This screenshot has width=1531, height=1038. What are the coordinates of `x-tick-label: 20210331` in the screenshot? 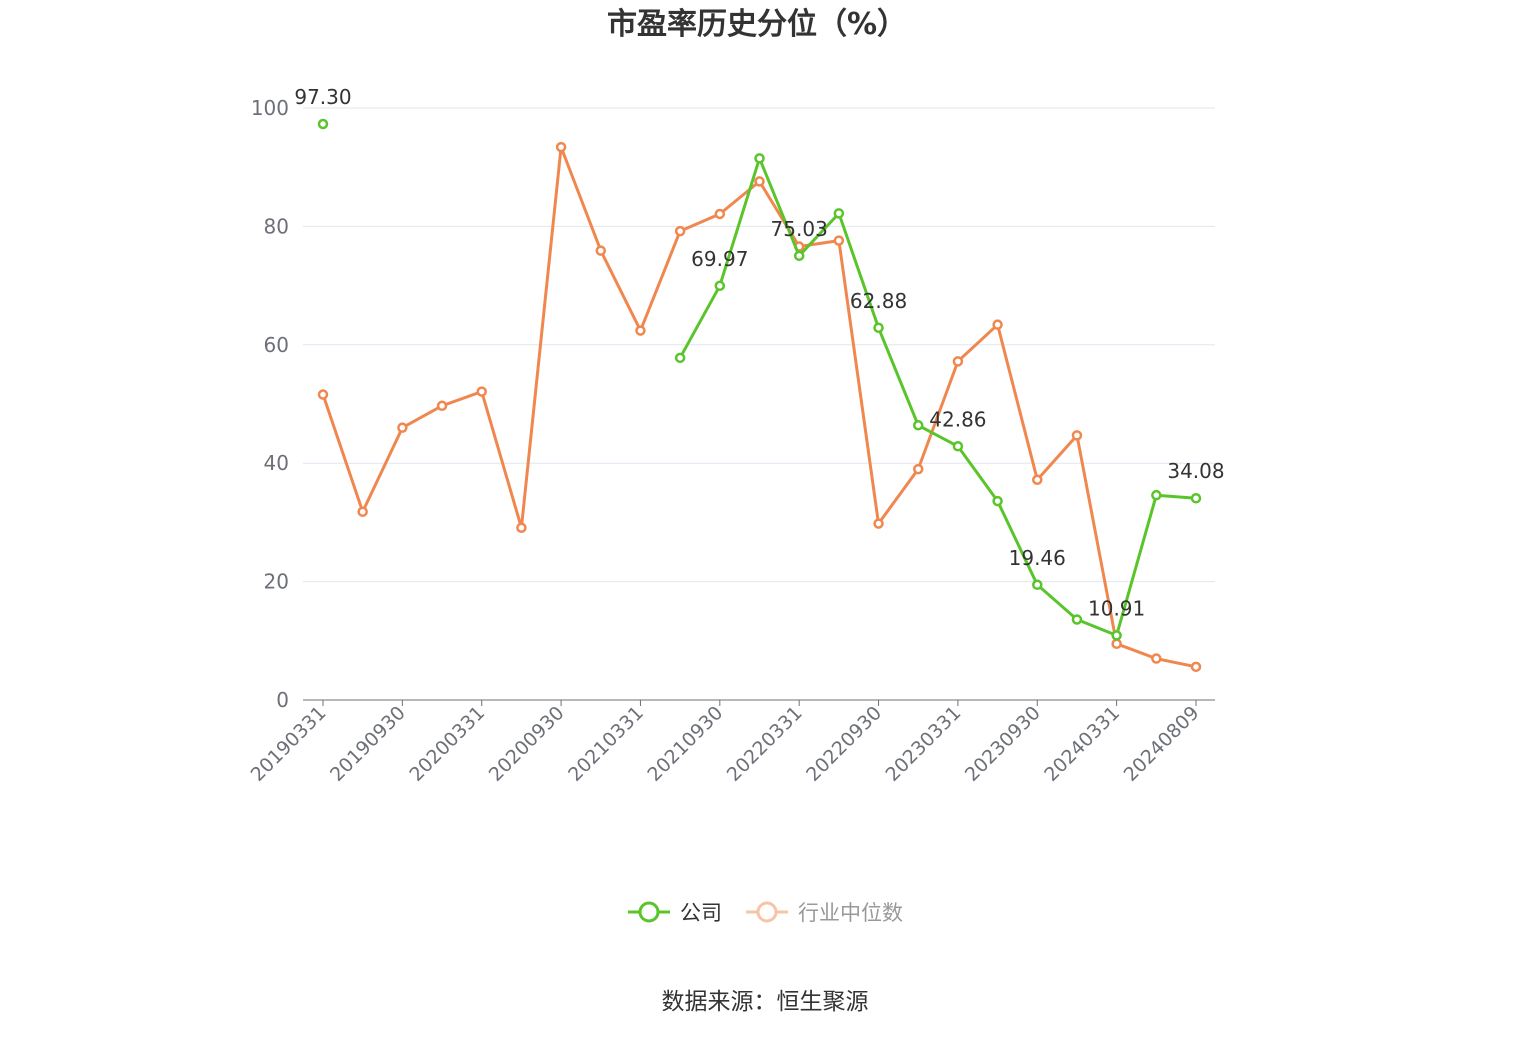 It's located at (606, 744).